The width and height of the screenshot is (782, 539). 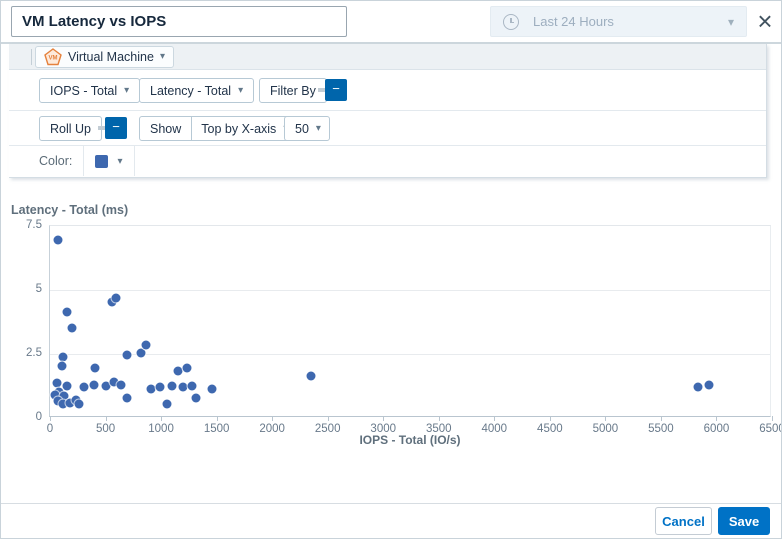 What do you see at coordinates (84, 90) in the screenshot?
I see `x-metric-label: IOPS - Total` at bounding box center [84, 90].